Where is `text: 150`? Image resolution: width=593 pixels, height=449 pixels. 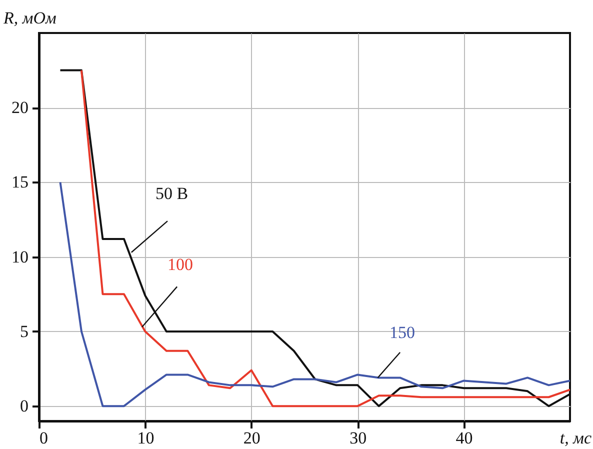 text: 150 is located at coordinates (402, 332).